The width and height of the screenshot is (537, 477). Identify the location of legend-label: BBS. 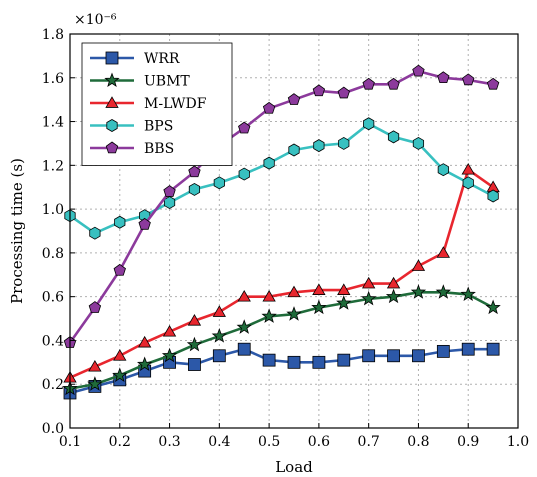
(159, 149).